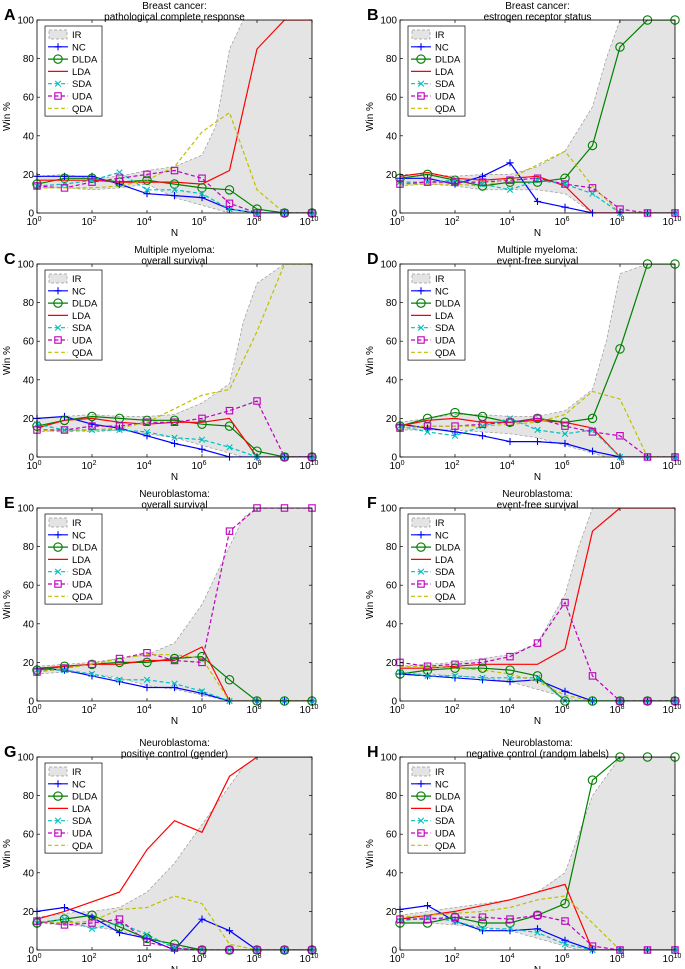 This screenshot has width=685, height=969. Describe the element at coordinates (421, 340) in the screenshot. I see `legend-marker-uda` at that location.